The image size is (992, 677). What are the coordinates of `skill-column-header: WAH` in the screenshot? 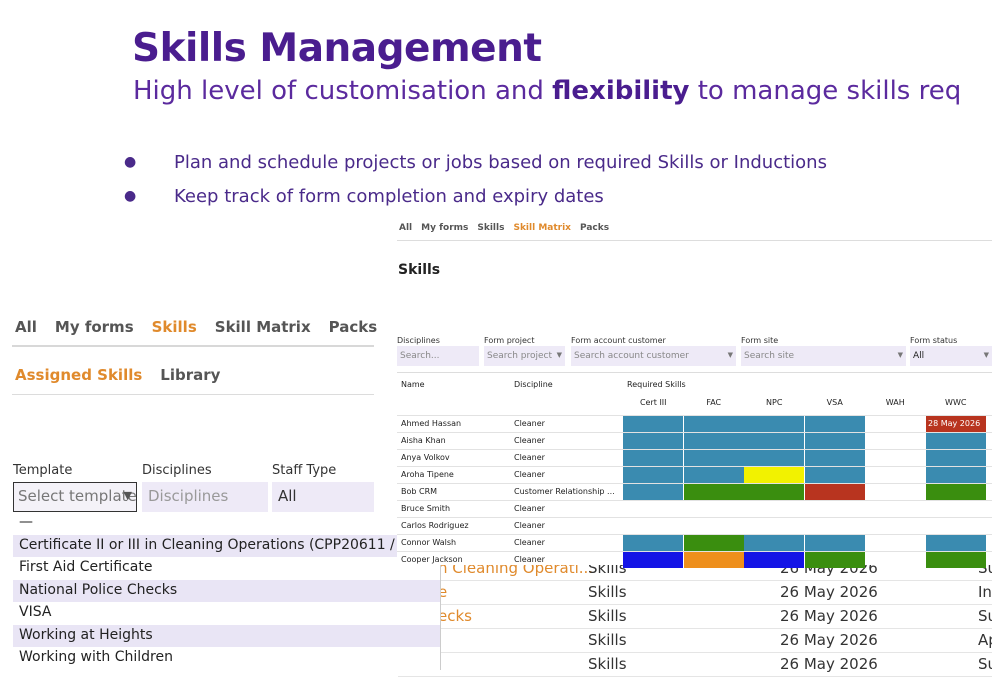 It's located at (895, 402).